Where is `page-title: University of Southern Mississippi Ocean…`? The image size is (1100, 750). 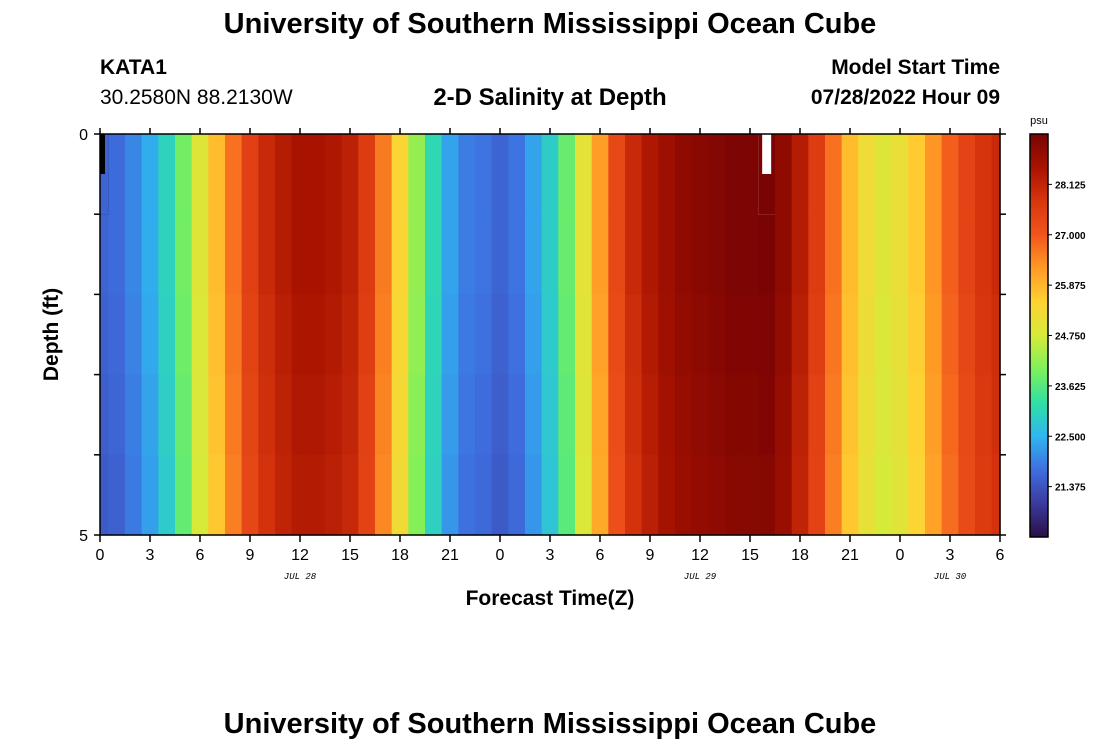 page-title: University of Southern Mississippi Ocean… is located at coordinates (550, 24).